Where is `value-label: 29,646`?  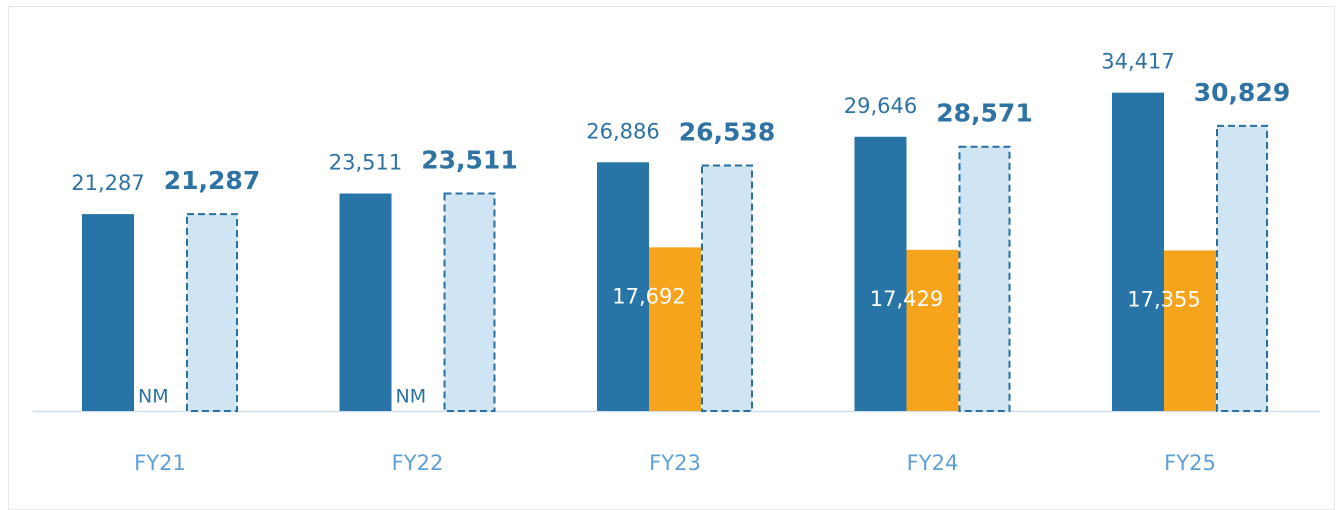
value-label: 29,646 is located at coordinates (880, 106).